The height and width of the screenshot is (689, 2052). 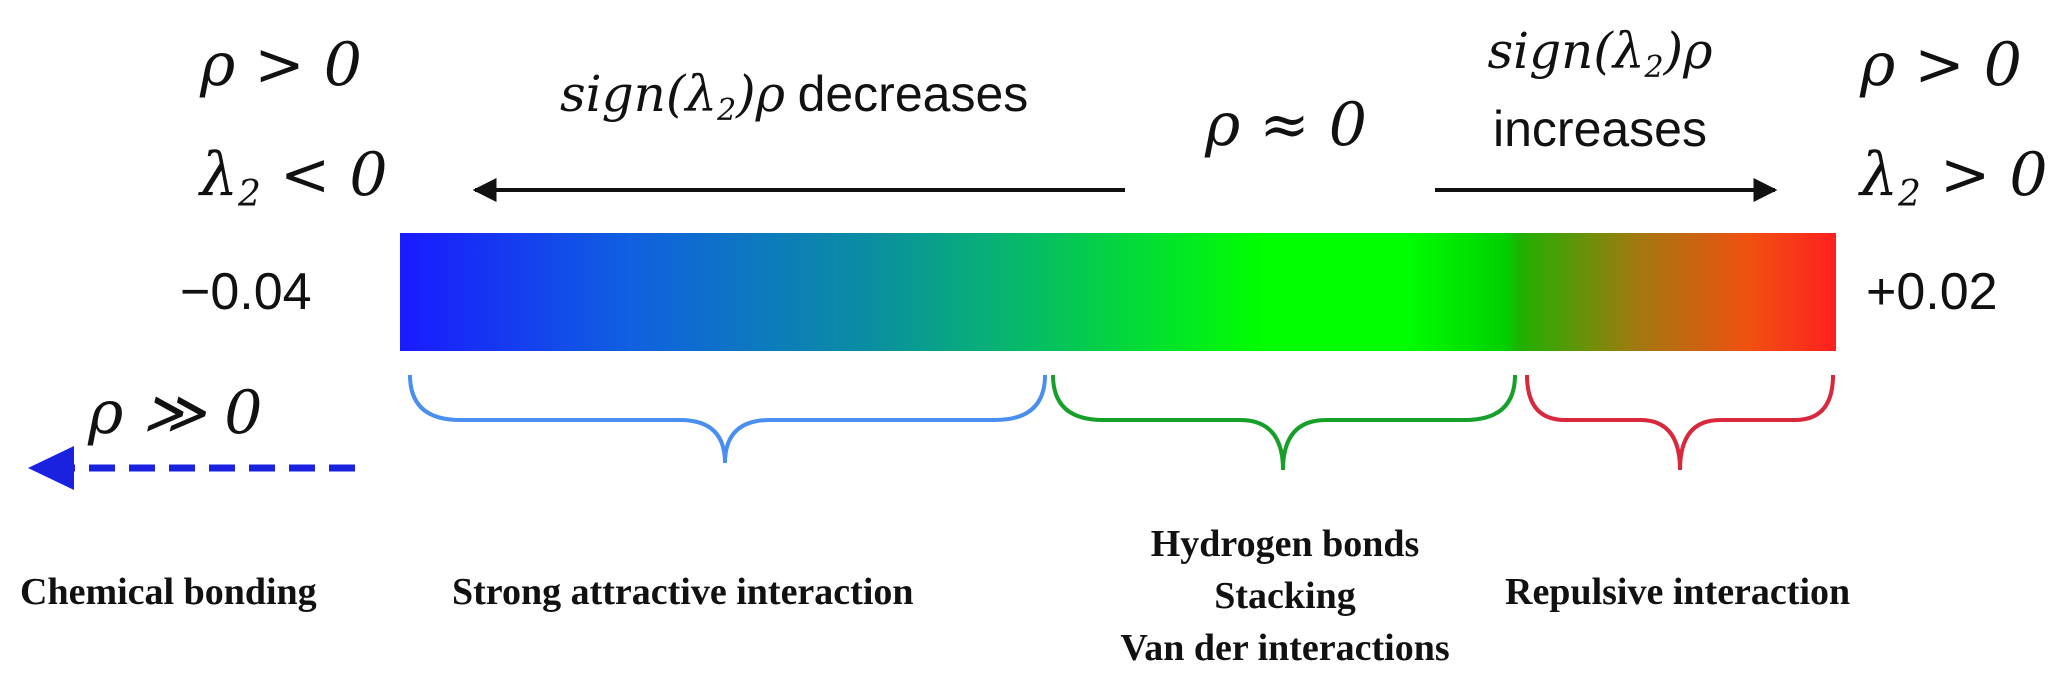 What do you see at coordinates (1680, 422) in the screenshot?
I see `repulsive-brace` at bounding box center [1680, 422].